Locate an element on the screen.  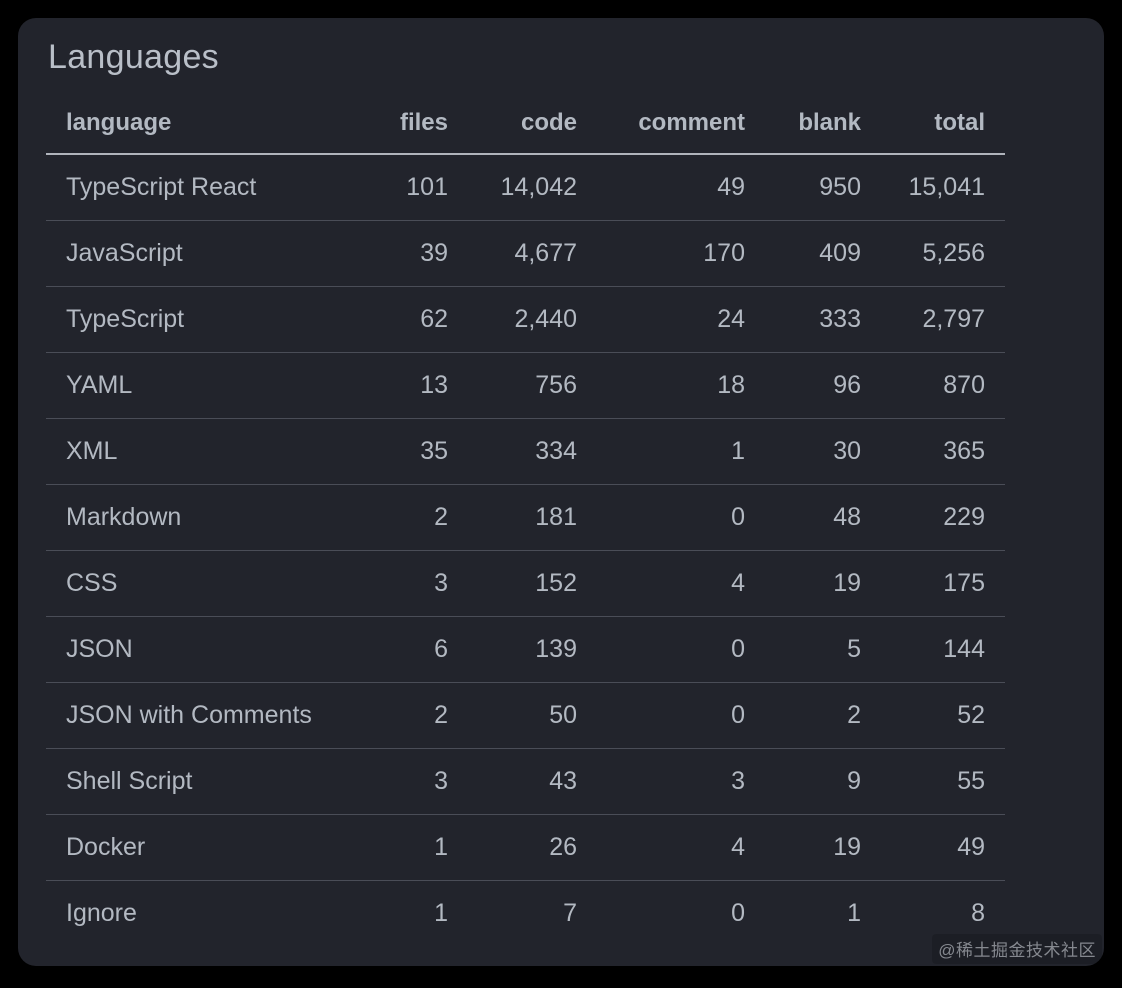
table-row: Markdown 2 181 0 48 229 is located at coordinates (525, 517).